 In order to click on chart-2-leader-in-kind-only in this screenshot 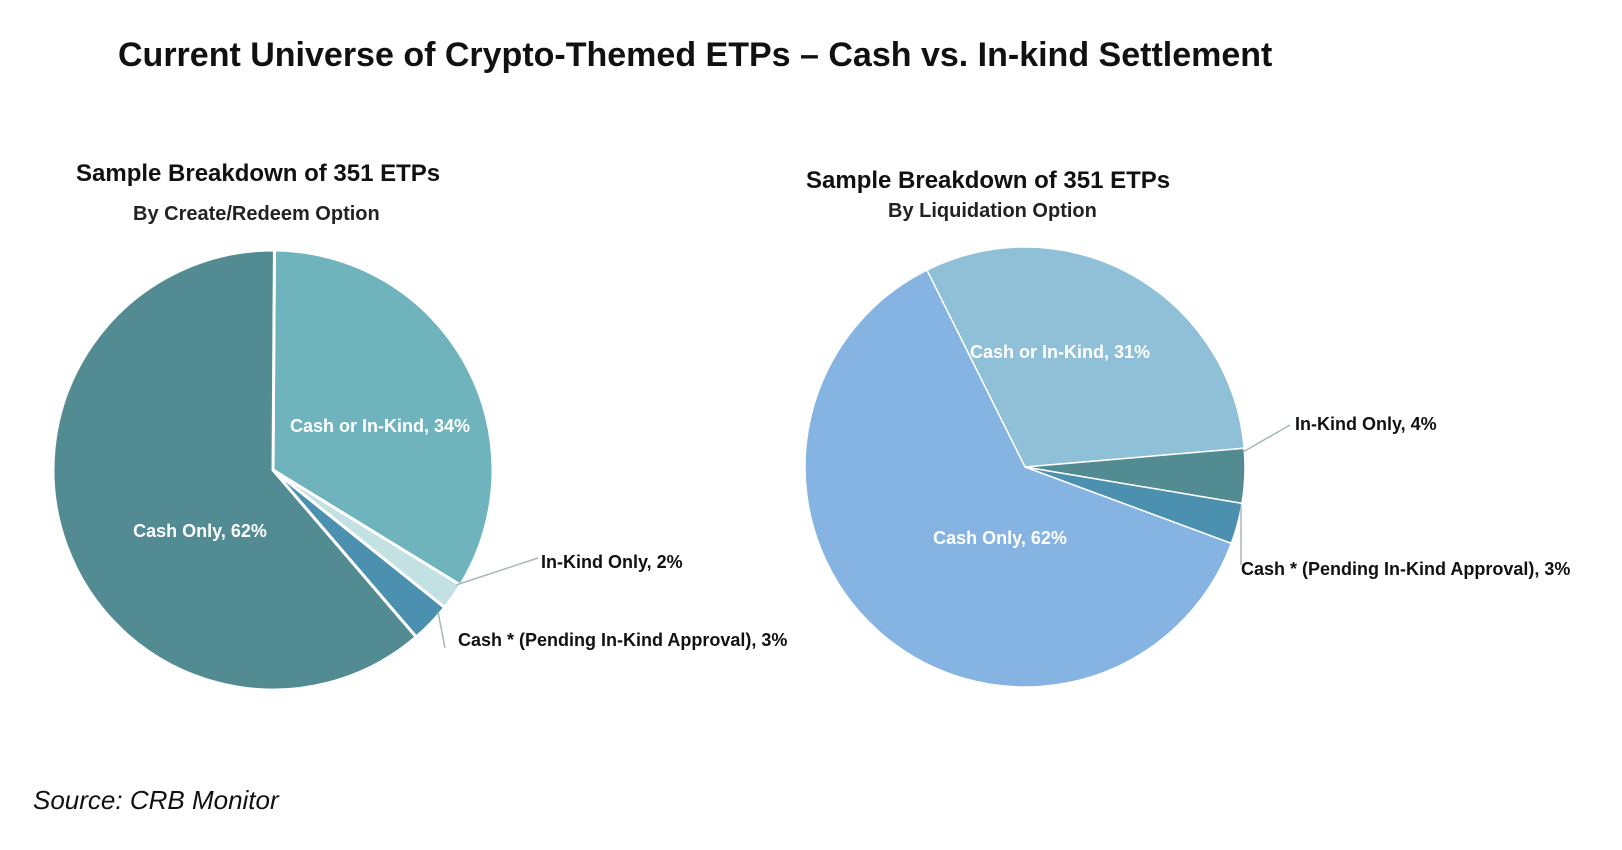, I will do `click(1266, 438)`.